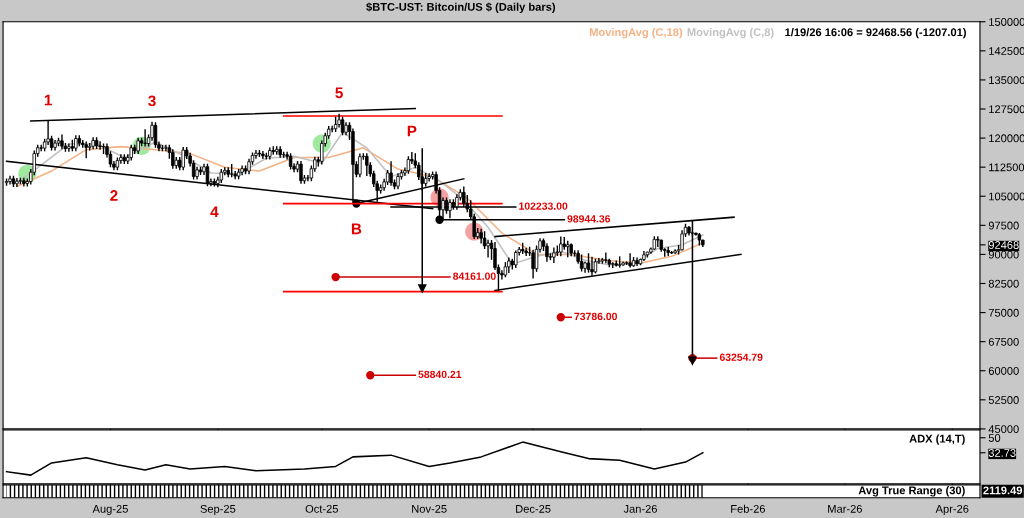 The height and width of the screenshot is (518, 1024). What do you see at coordinates (640, 508) in the screenshot?
I see `x-tick-label: Jan-26` at bounding box center [640, 508].